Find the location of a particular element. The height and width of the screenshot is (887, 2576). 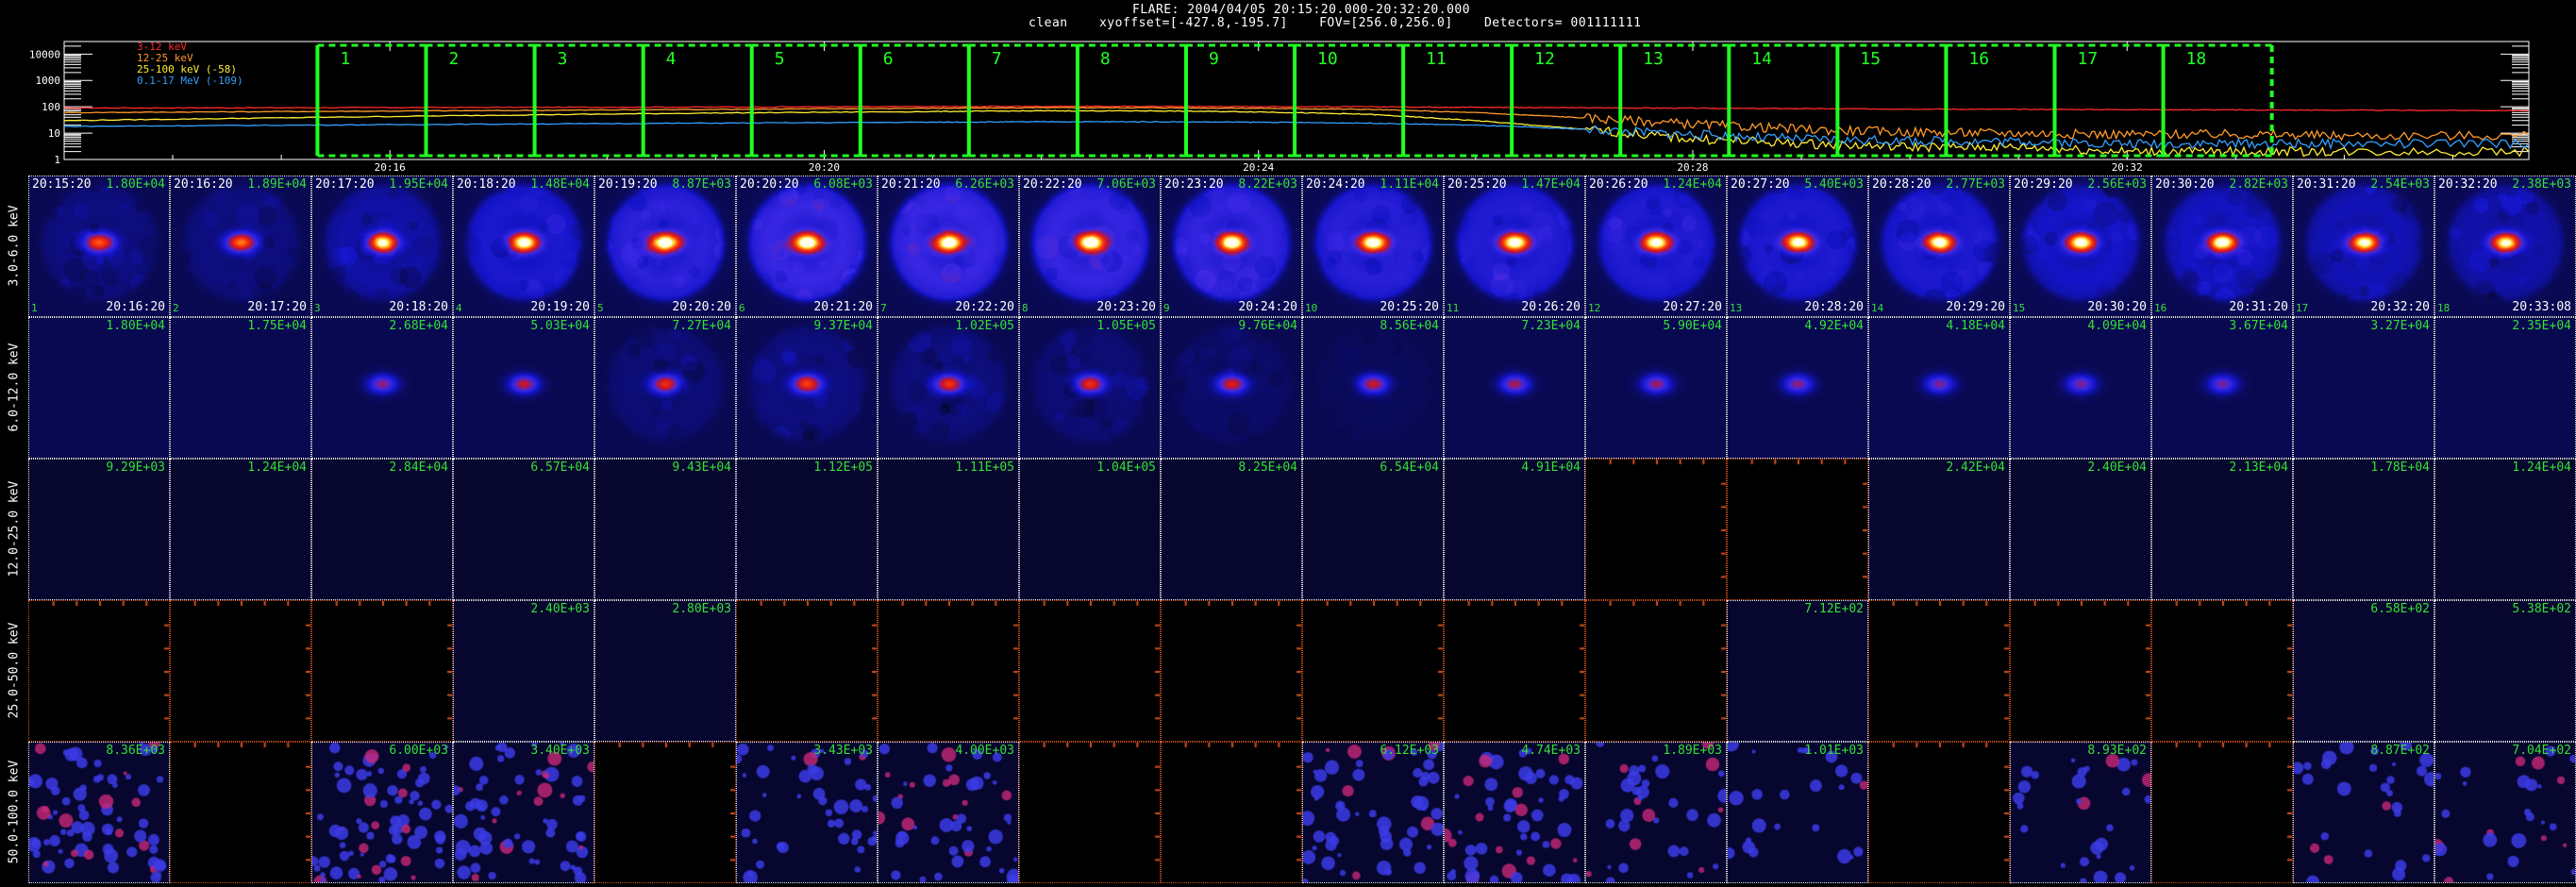

panel-peak-value: 5.40E+03 is located at coordinates (1834, 185).